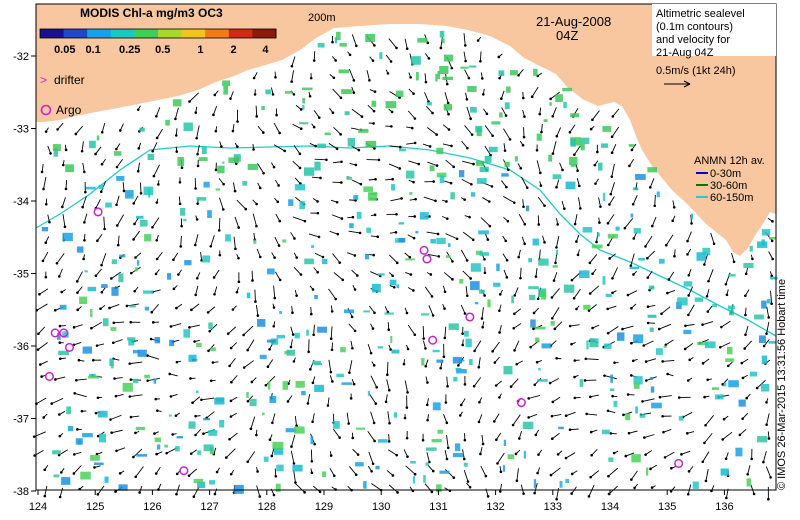  What do you see at coordinates (725, 174) in the screenshot?
I see `anmn-item-label: 0-30m` at bounding box center [725, 174].